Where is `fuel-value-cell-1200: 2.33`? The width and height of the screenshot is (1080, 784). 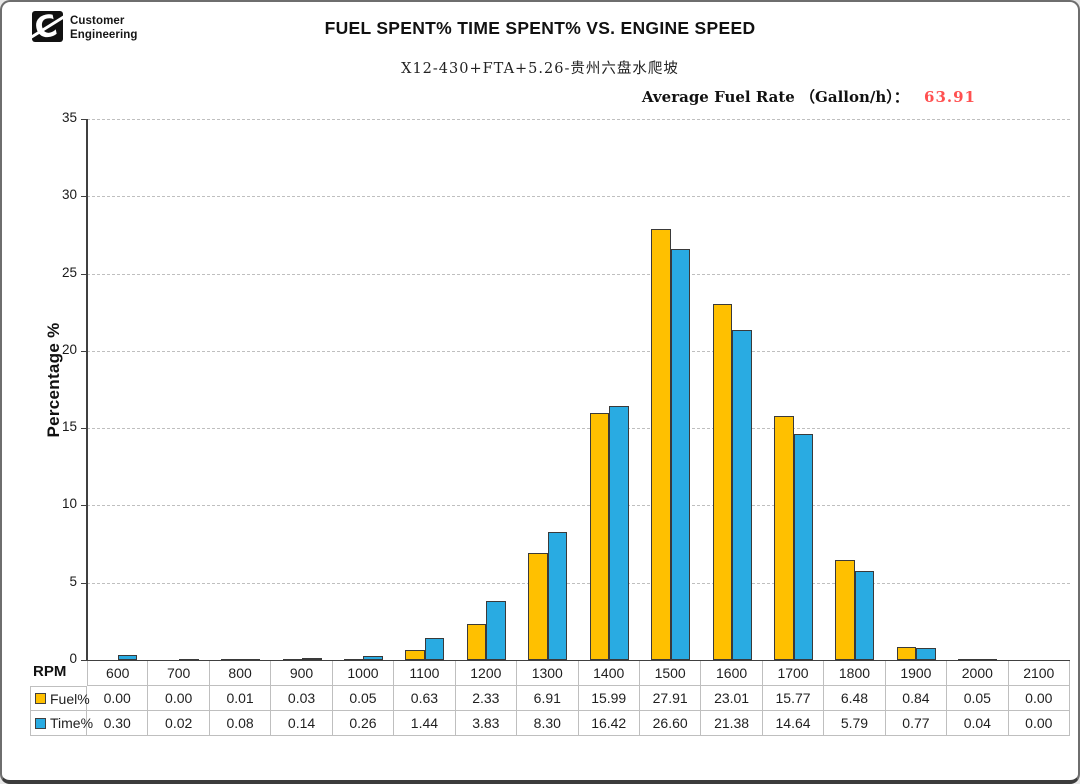
fuel-value-cell-1200: 2.33 is located at coordinates (486, 698).